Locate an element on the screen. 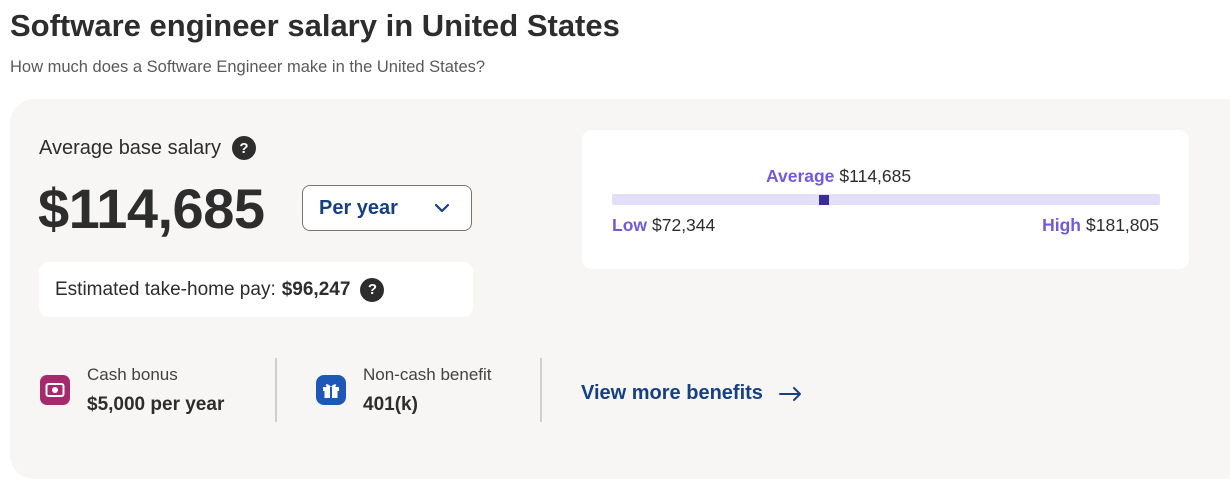  range-high: High $181,805 is located at coordinates (1100, 225).